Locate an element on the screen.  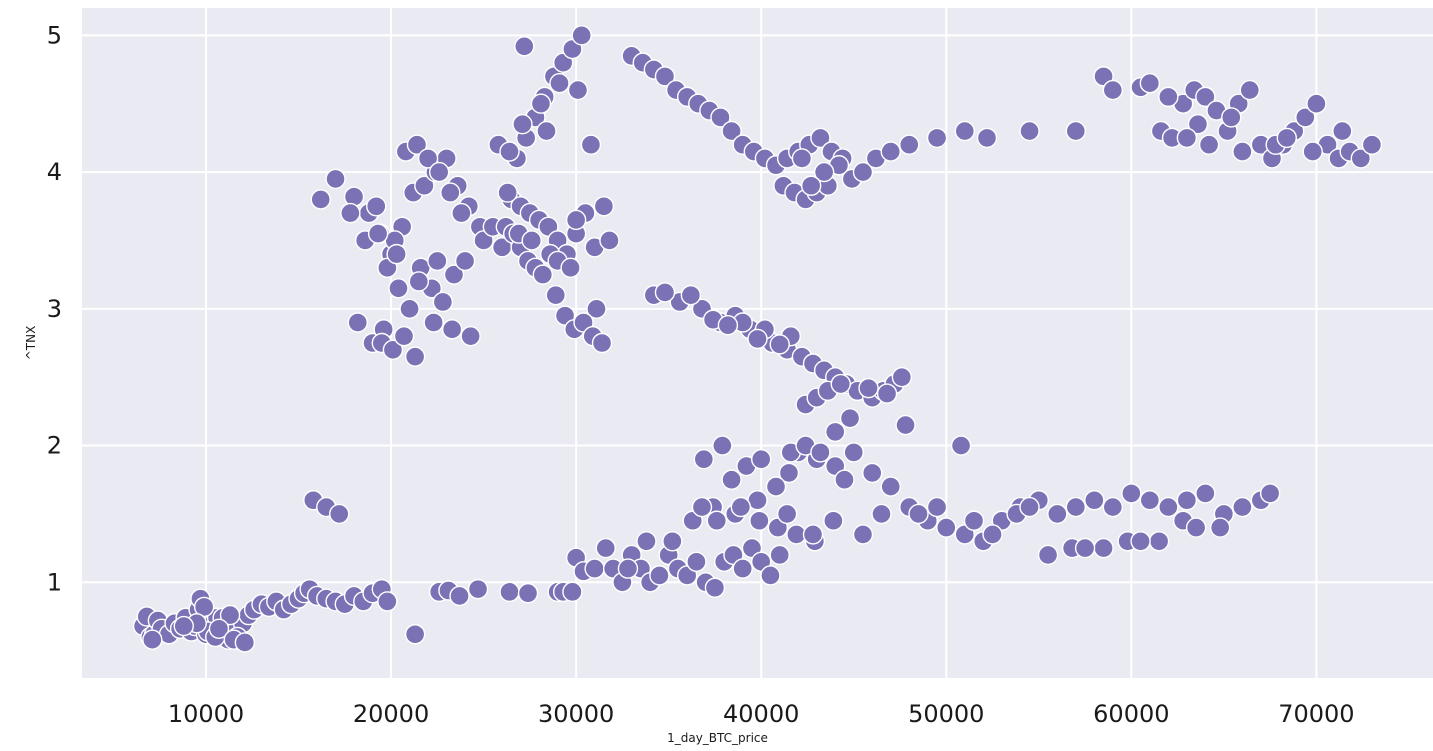
x-tick-label: 30000 is located at coordinates (576, 714).